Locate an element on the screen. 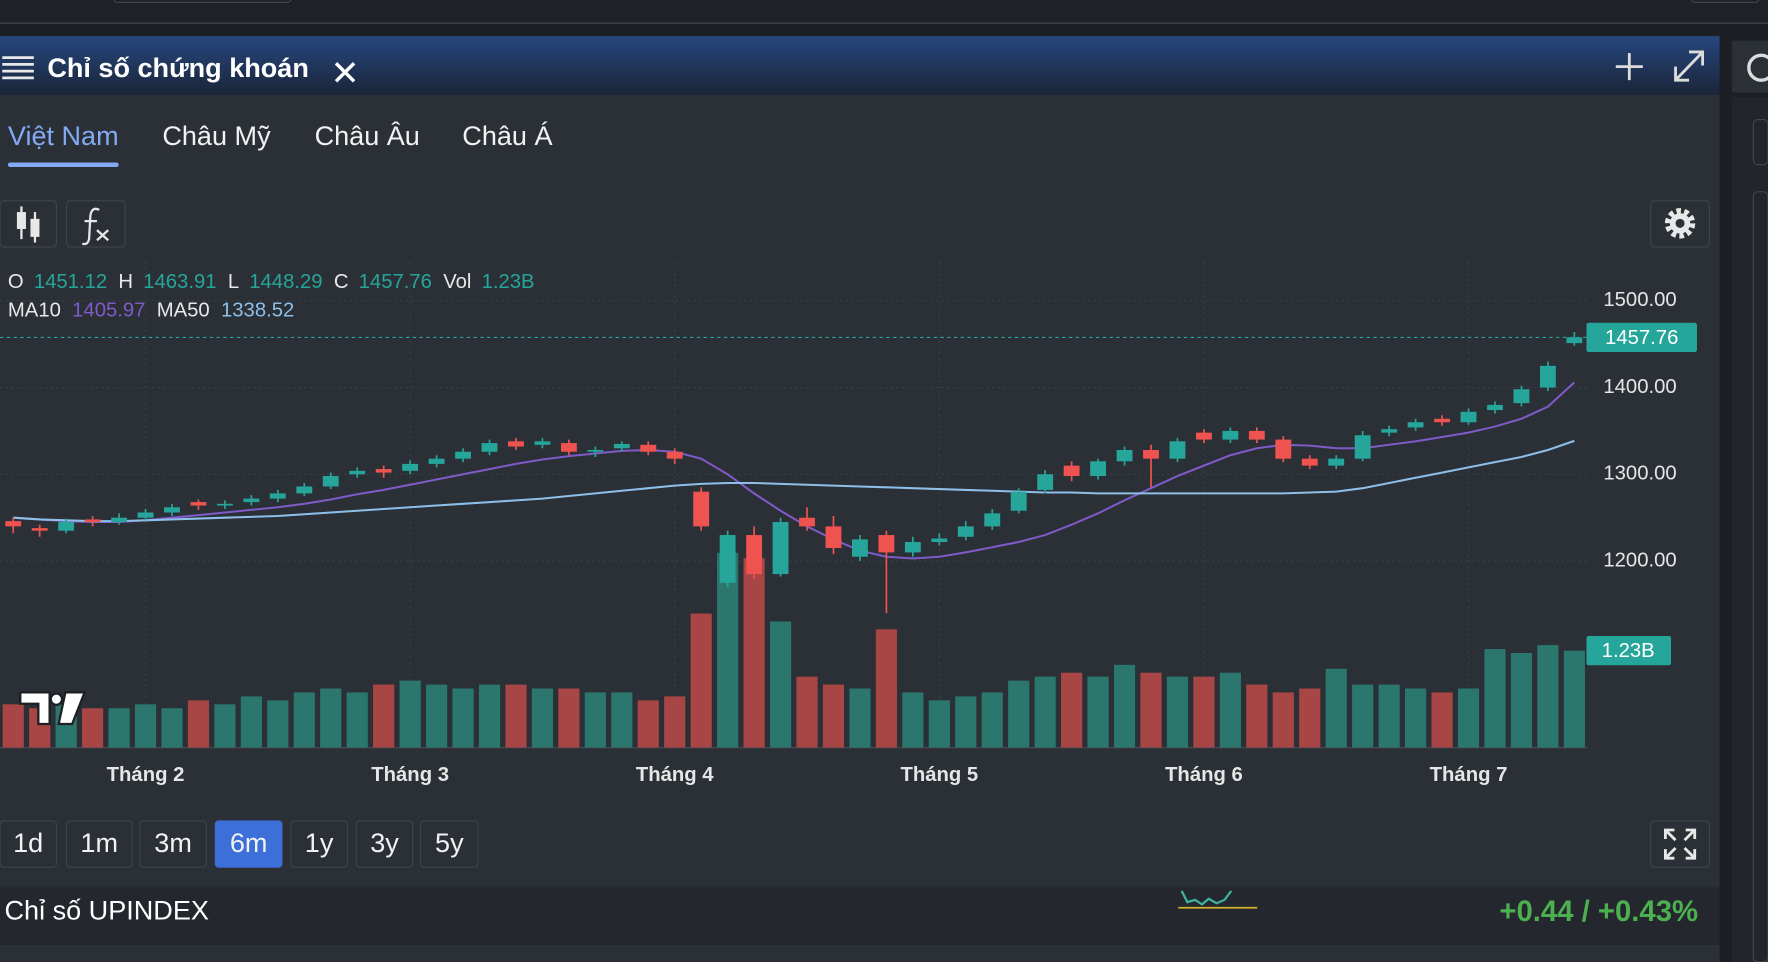 Image resolution: width=1768 pixels, height=962 pixels. x-tick-label: Tháng 5 is located at coordinates (939, 775).